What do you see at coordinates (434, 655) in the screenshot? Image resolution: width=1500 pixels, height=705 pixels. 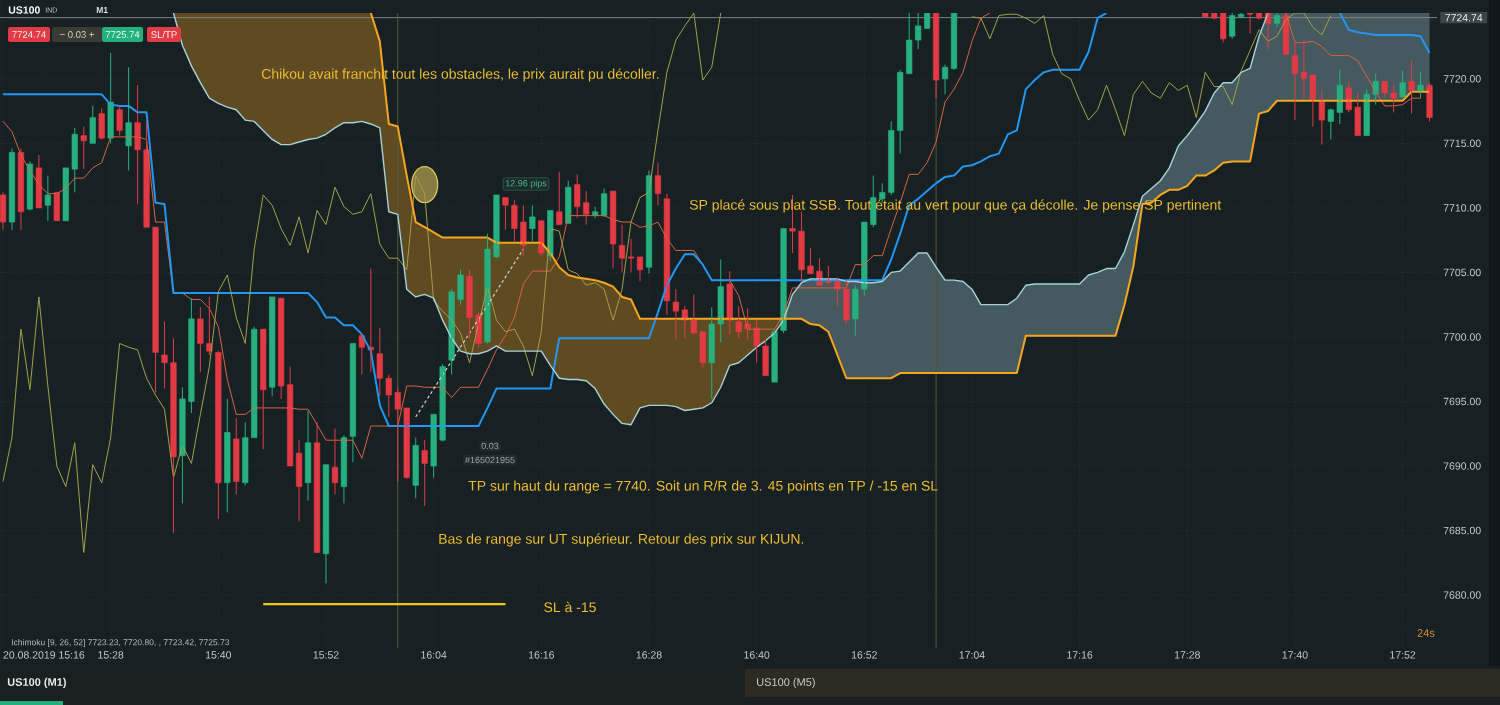 I see `x-tick-label: 16:04` at bounding box center [434, 655].